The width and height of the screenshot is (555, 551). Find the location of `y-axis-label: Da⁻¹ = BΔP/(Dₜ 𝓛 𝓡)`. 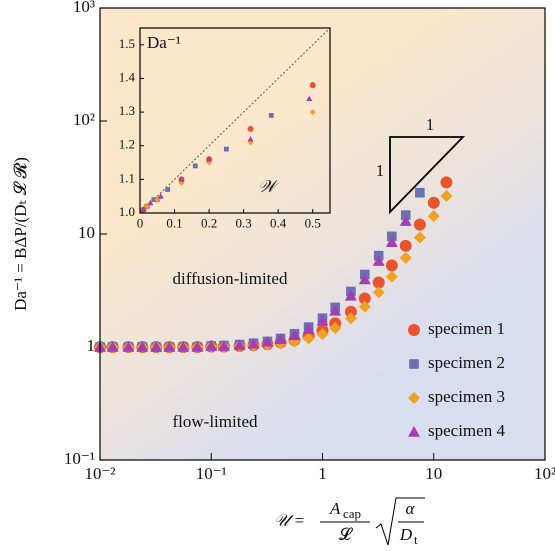

y-axis-label: Da⁻¹ = BΔP/(Dₜ 𝓛 𝓡) is located at coordinates (20, 234).